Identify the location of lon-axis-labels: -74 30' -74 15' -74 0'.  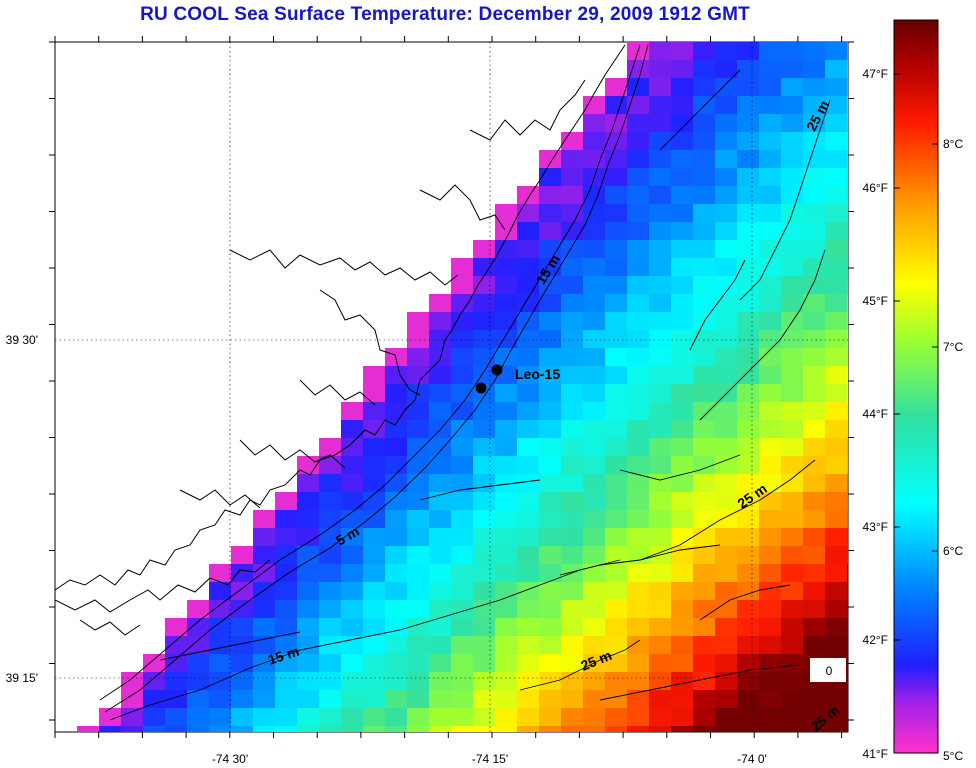
(489, 759).